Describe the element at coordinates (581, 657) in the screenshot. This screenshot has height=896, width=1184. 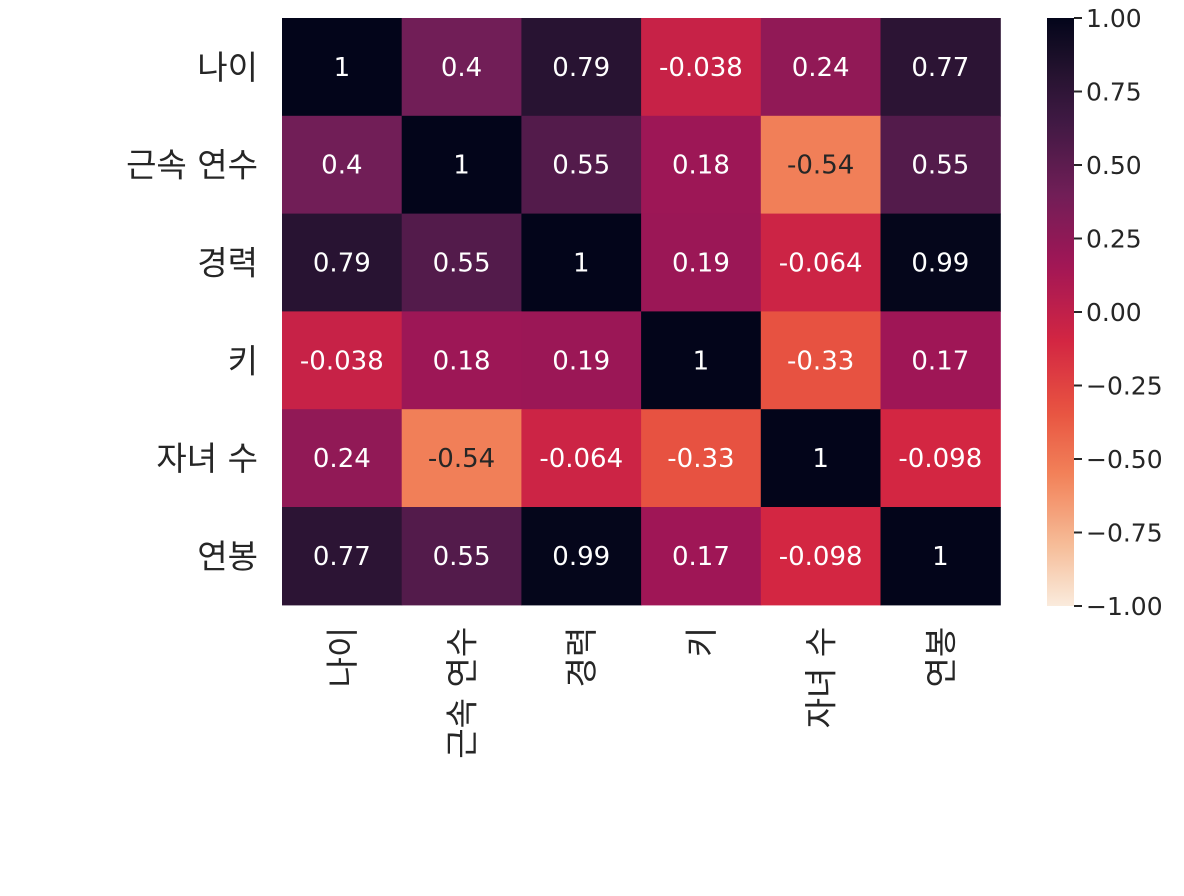
I see `x-tick-label: 경력` at that location.